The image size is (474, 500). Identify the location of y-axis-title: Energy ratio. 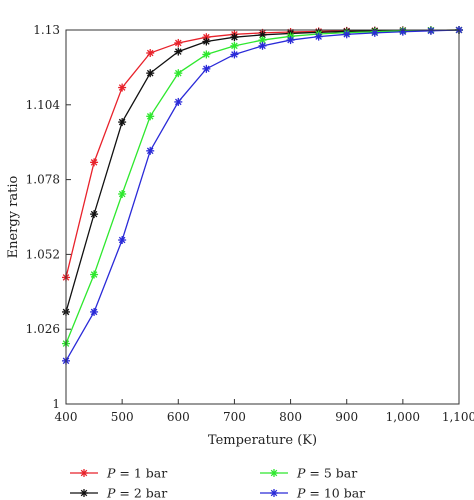
(13, 216).